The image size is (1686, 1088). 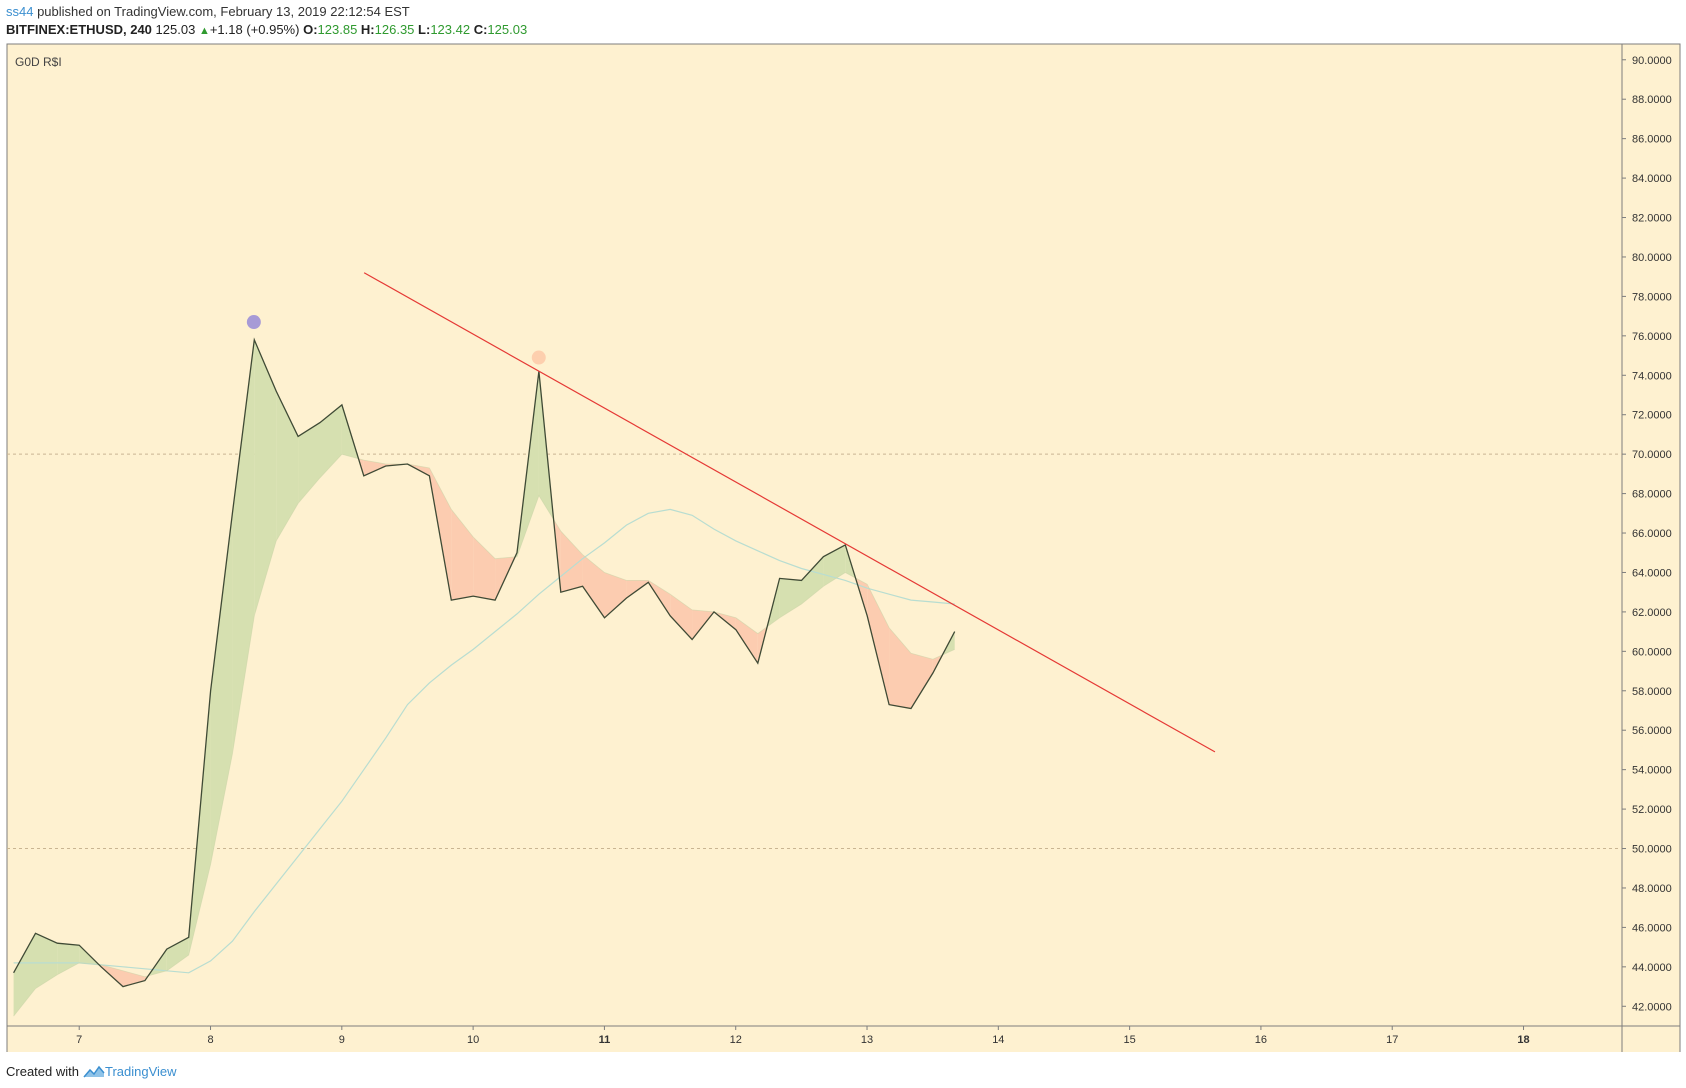 What do you see at coordinates (210, 1040) in the screenshot?
I see `x-tick-label: 8` at bounding box center [210, 1040].